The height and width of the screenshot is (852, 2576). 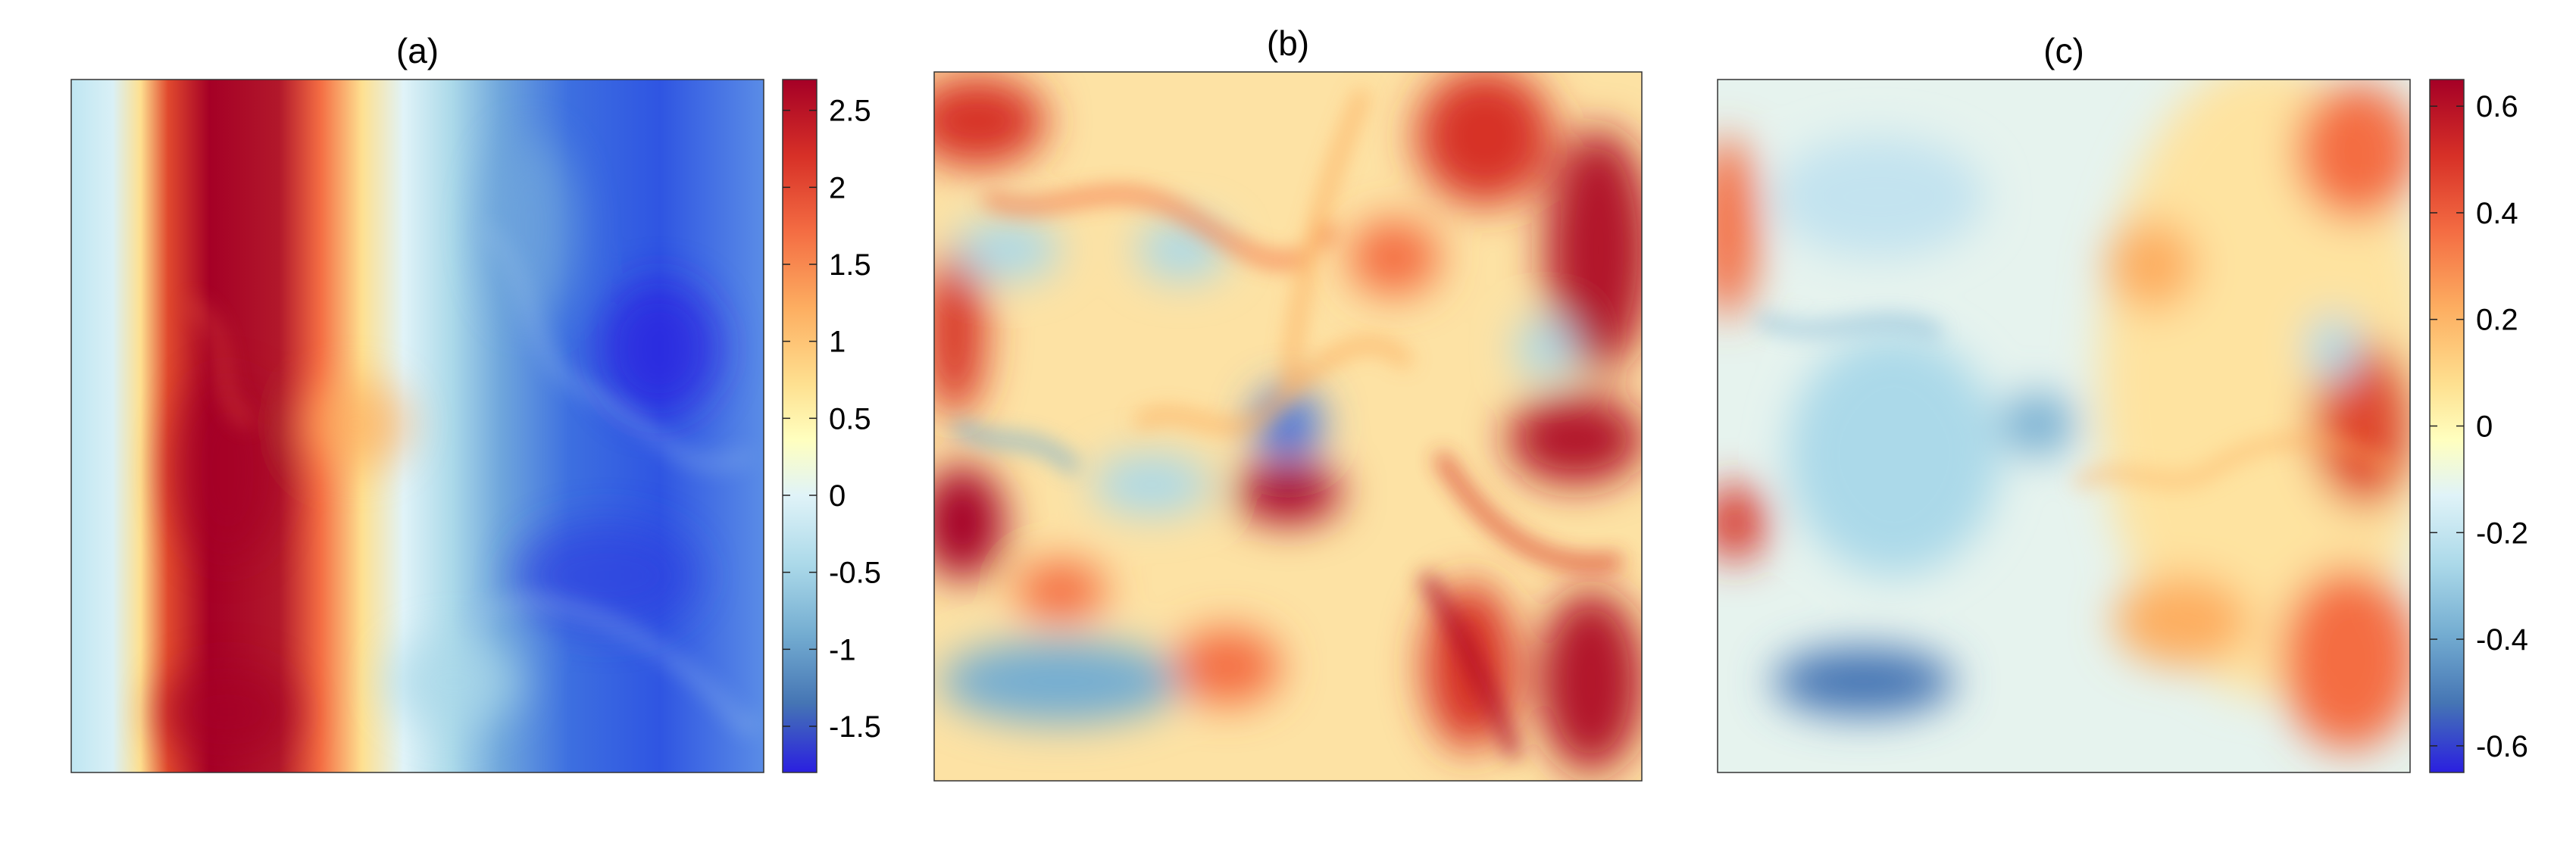 I want to click on colorbar-c-tick-label: 0.4, so click(x=2497, y=213).